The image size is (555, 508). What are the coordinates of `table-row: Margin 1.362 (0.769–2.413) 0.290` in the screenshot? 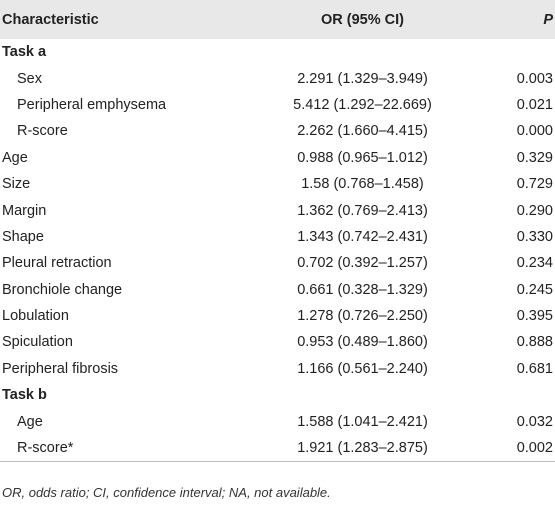 It's located at (277, 210).